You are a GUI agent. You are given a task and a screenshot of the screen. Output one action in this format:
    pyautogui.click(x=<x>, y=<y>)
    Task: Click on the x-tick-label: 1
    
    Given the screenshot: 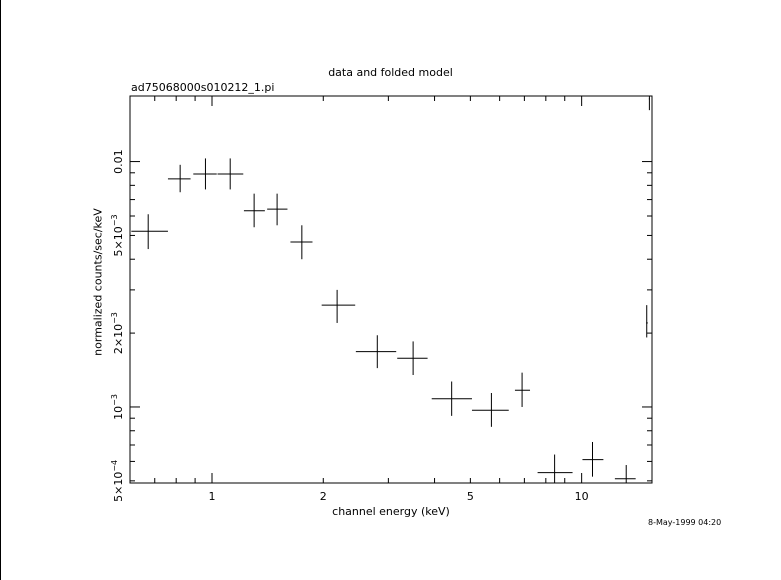 What is the action you would take?
    pyautogui.click(x=212, y=496)
    